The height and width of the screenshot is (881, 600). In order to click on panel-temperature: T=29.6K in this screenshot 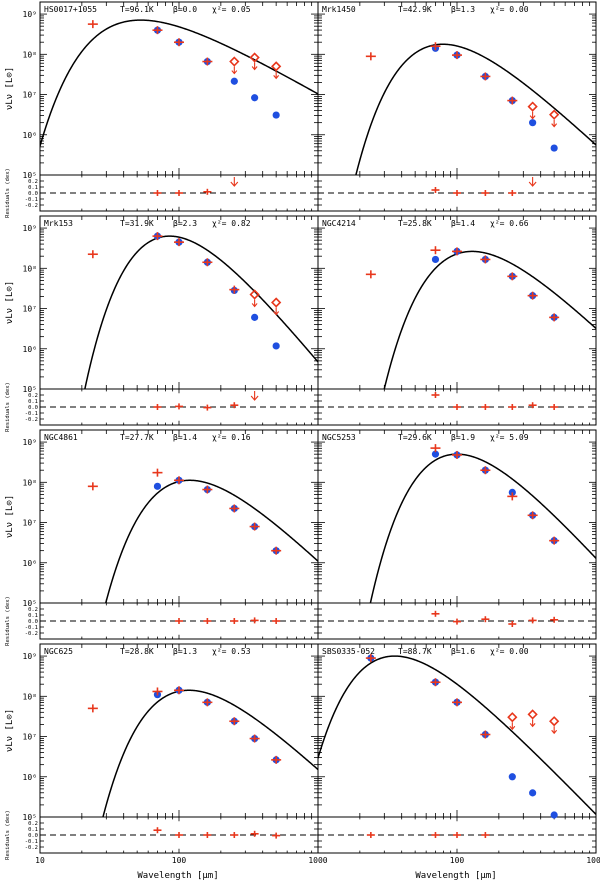, I will do `click(415, 437)`.